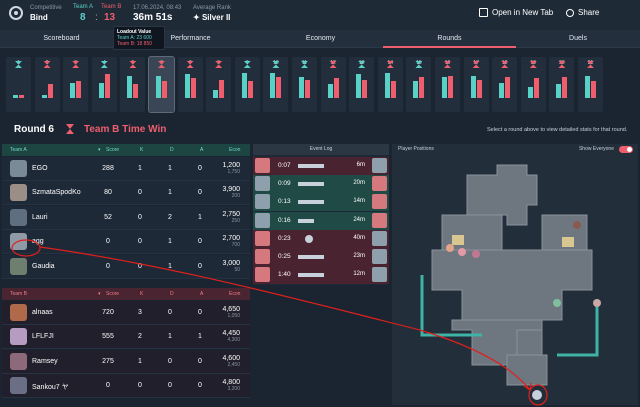 This screenshot has width=640, height=407. I want to click on round-card: 13, so click(362, 84).